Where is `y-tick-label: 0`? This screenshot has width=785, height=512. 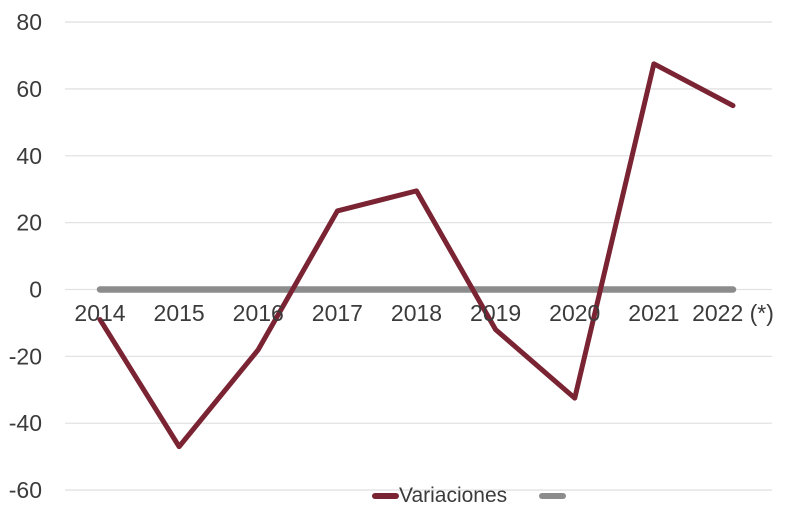 y-tick-label: 0 is located at coordinates (35, 290).